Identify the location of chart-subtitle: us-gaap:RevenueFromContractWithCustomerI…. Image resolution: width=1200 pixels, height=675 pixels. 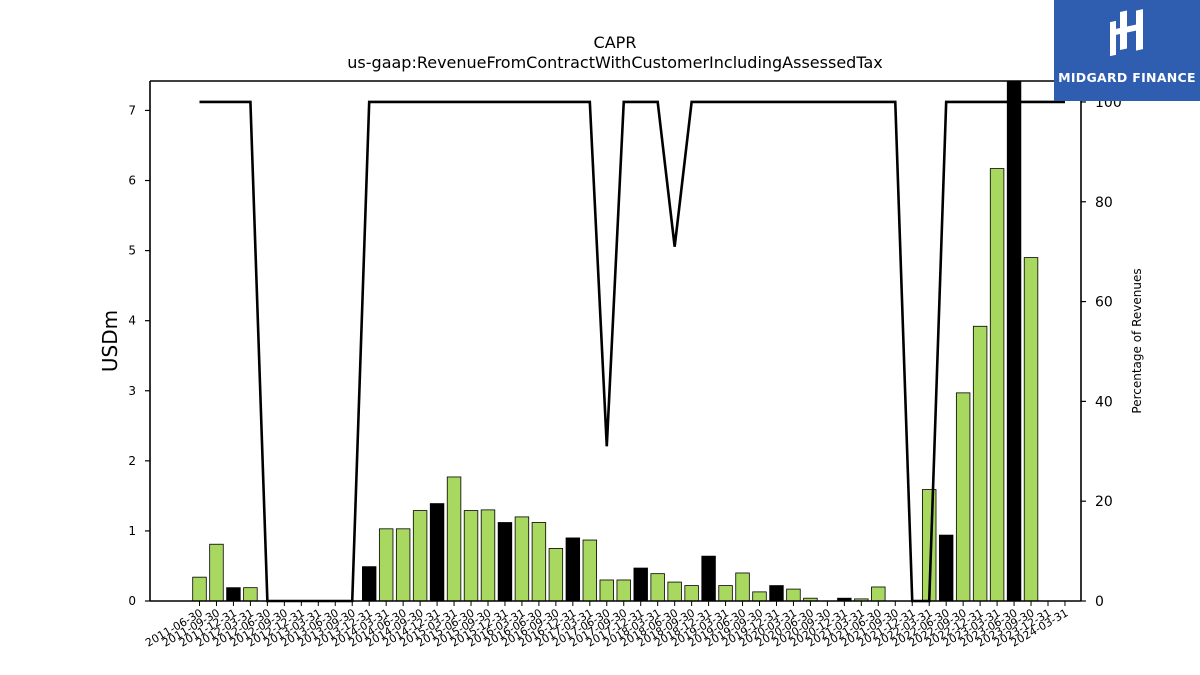
(614, 62).